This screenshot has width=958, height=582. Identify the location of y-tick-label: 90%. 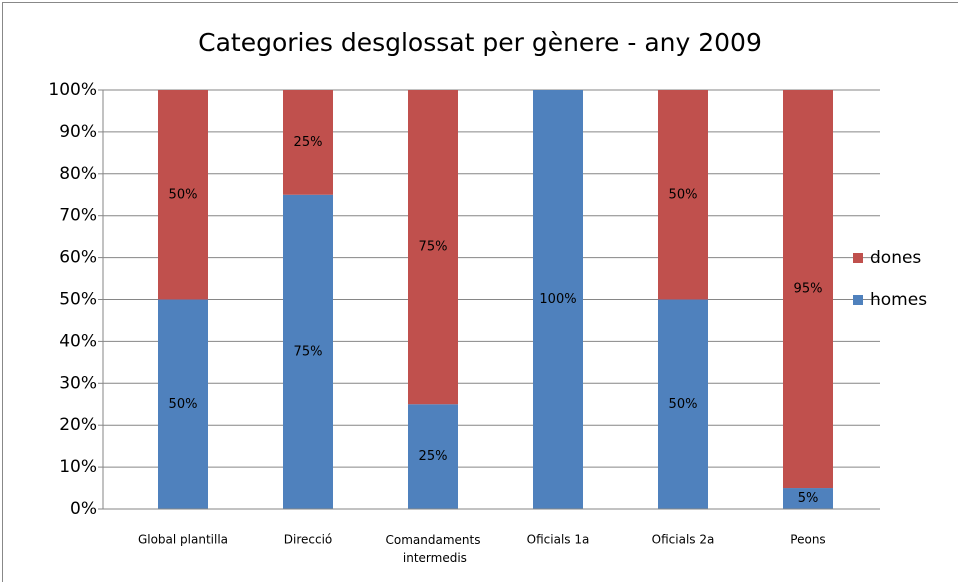
(78, 132).